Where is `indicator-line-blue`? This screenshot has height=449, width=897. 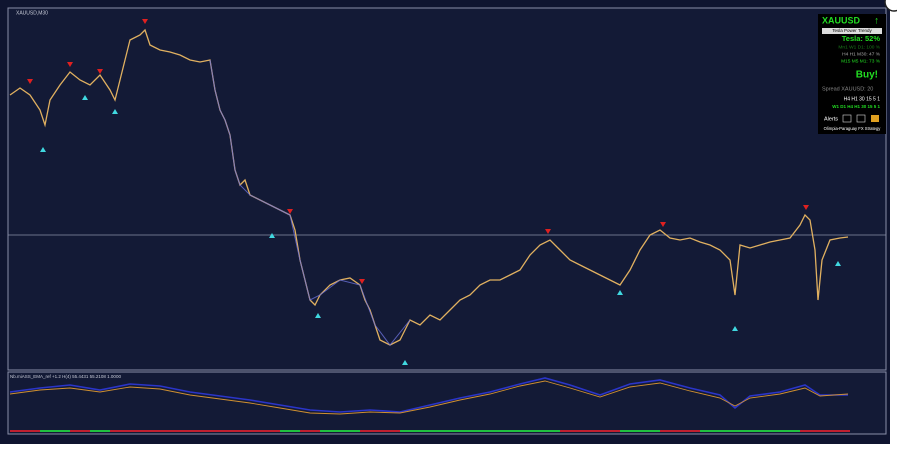
indicator-line-blue is located at coordinates (428, 395).